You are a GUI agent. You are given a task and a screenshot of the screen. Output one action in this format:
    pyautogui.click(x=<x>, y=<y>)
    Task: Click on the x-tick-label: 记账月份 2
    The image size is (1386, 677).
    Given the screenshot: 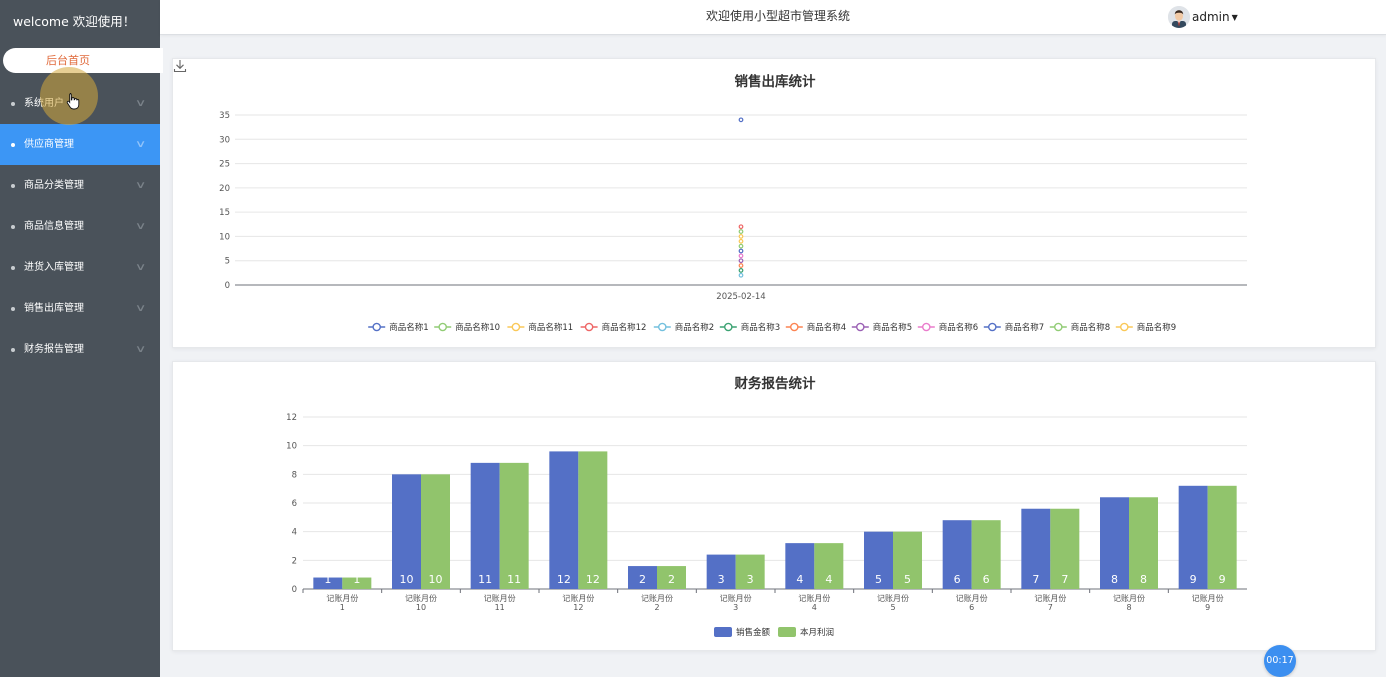 What is the action you would take?
    pyautogui.click(x=657, y=602)
    